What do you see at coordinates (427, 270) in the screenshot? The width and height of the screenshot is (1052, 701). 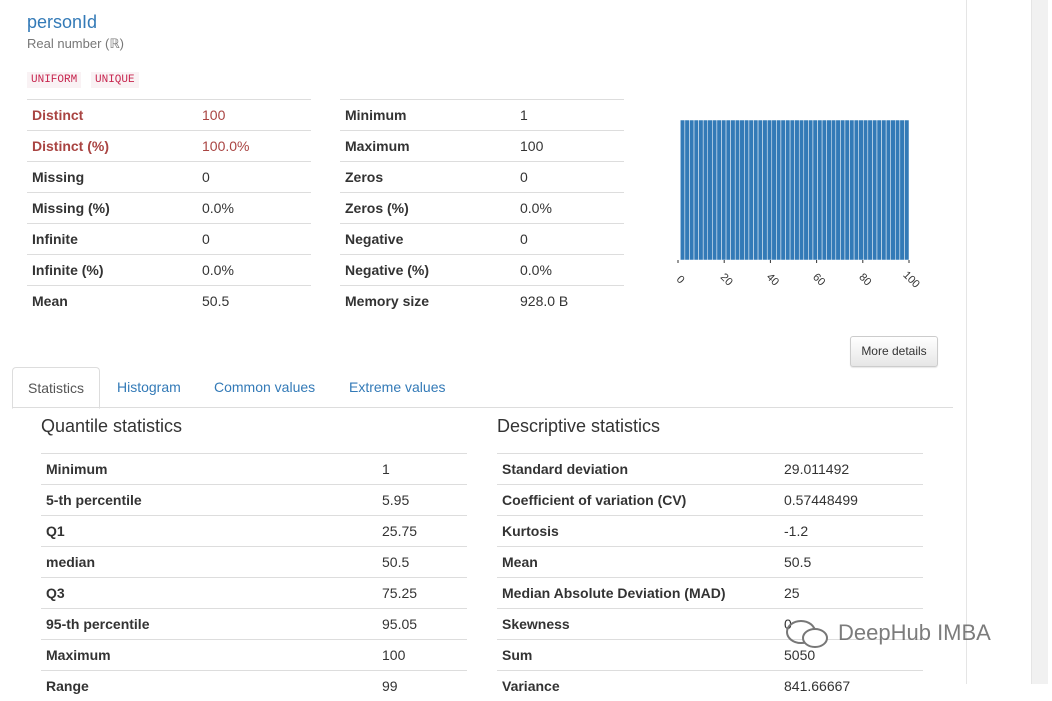 I see `label: Negative (%)` at bounding box center [427, 270].